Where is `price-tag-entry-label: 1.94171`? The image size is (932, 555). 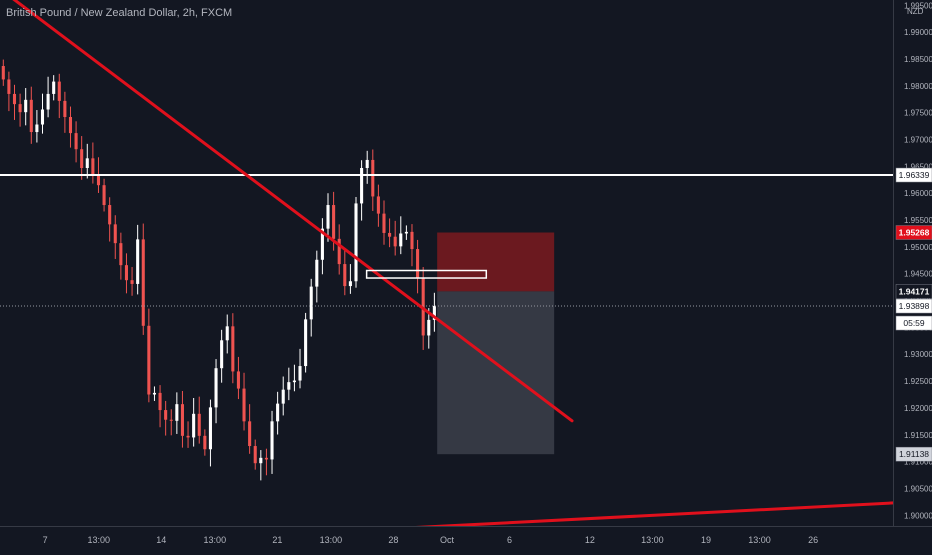 price-tag-entry-label: 1.94171 is located at coordinates (914, 291).